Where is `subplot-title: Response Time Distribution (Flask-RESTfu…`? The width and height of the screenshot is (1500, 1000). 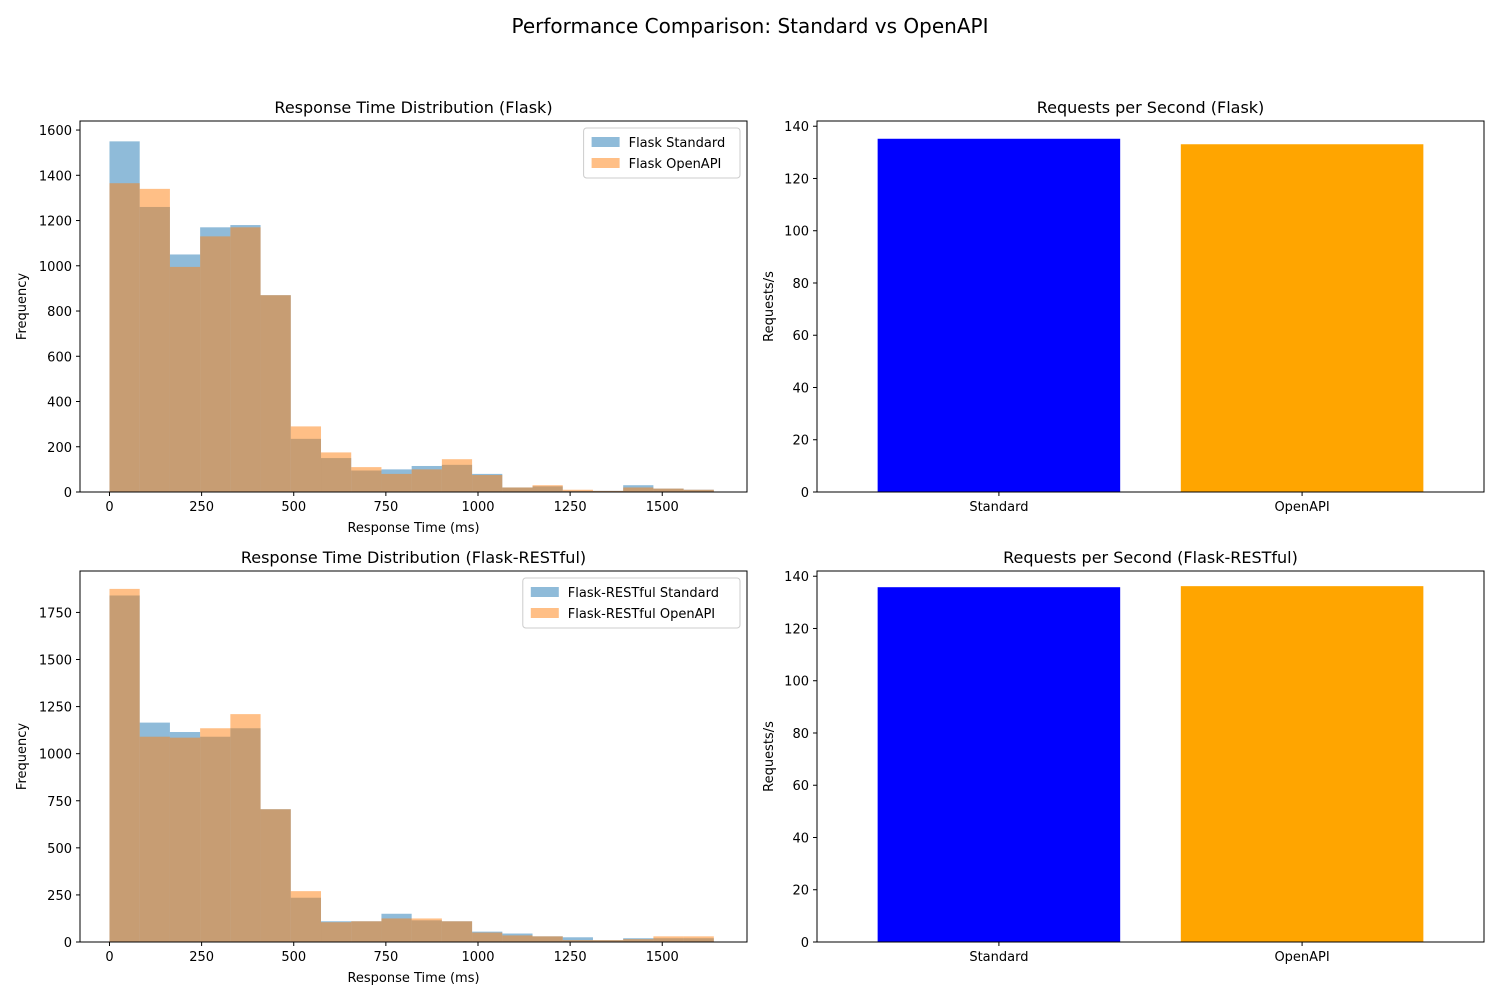
subplot-title: Response Time Distribution (Flask-RESTfu… is located at coordinates (413, 557).